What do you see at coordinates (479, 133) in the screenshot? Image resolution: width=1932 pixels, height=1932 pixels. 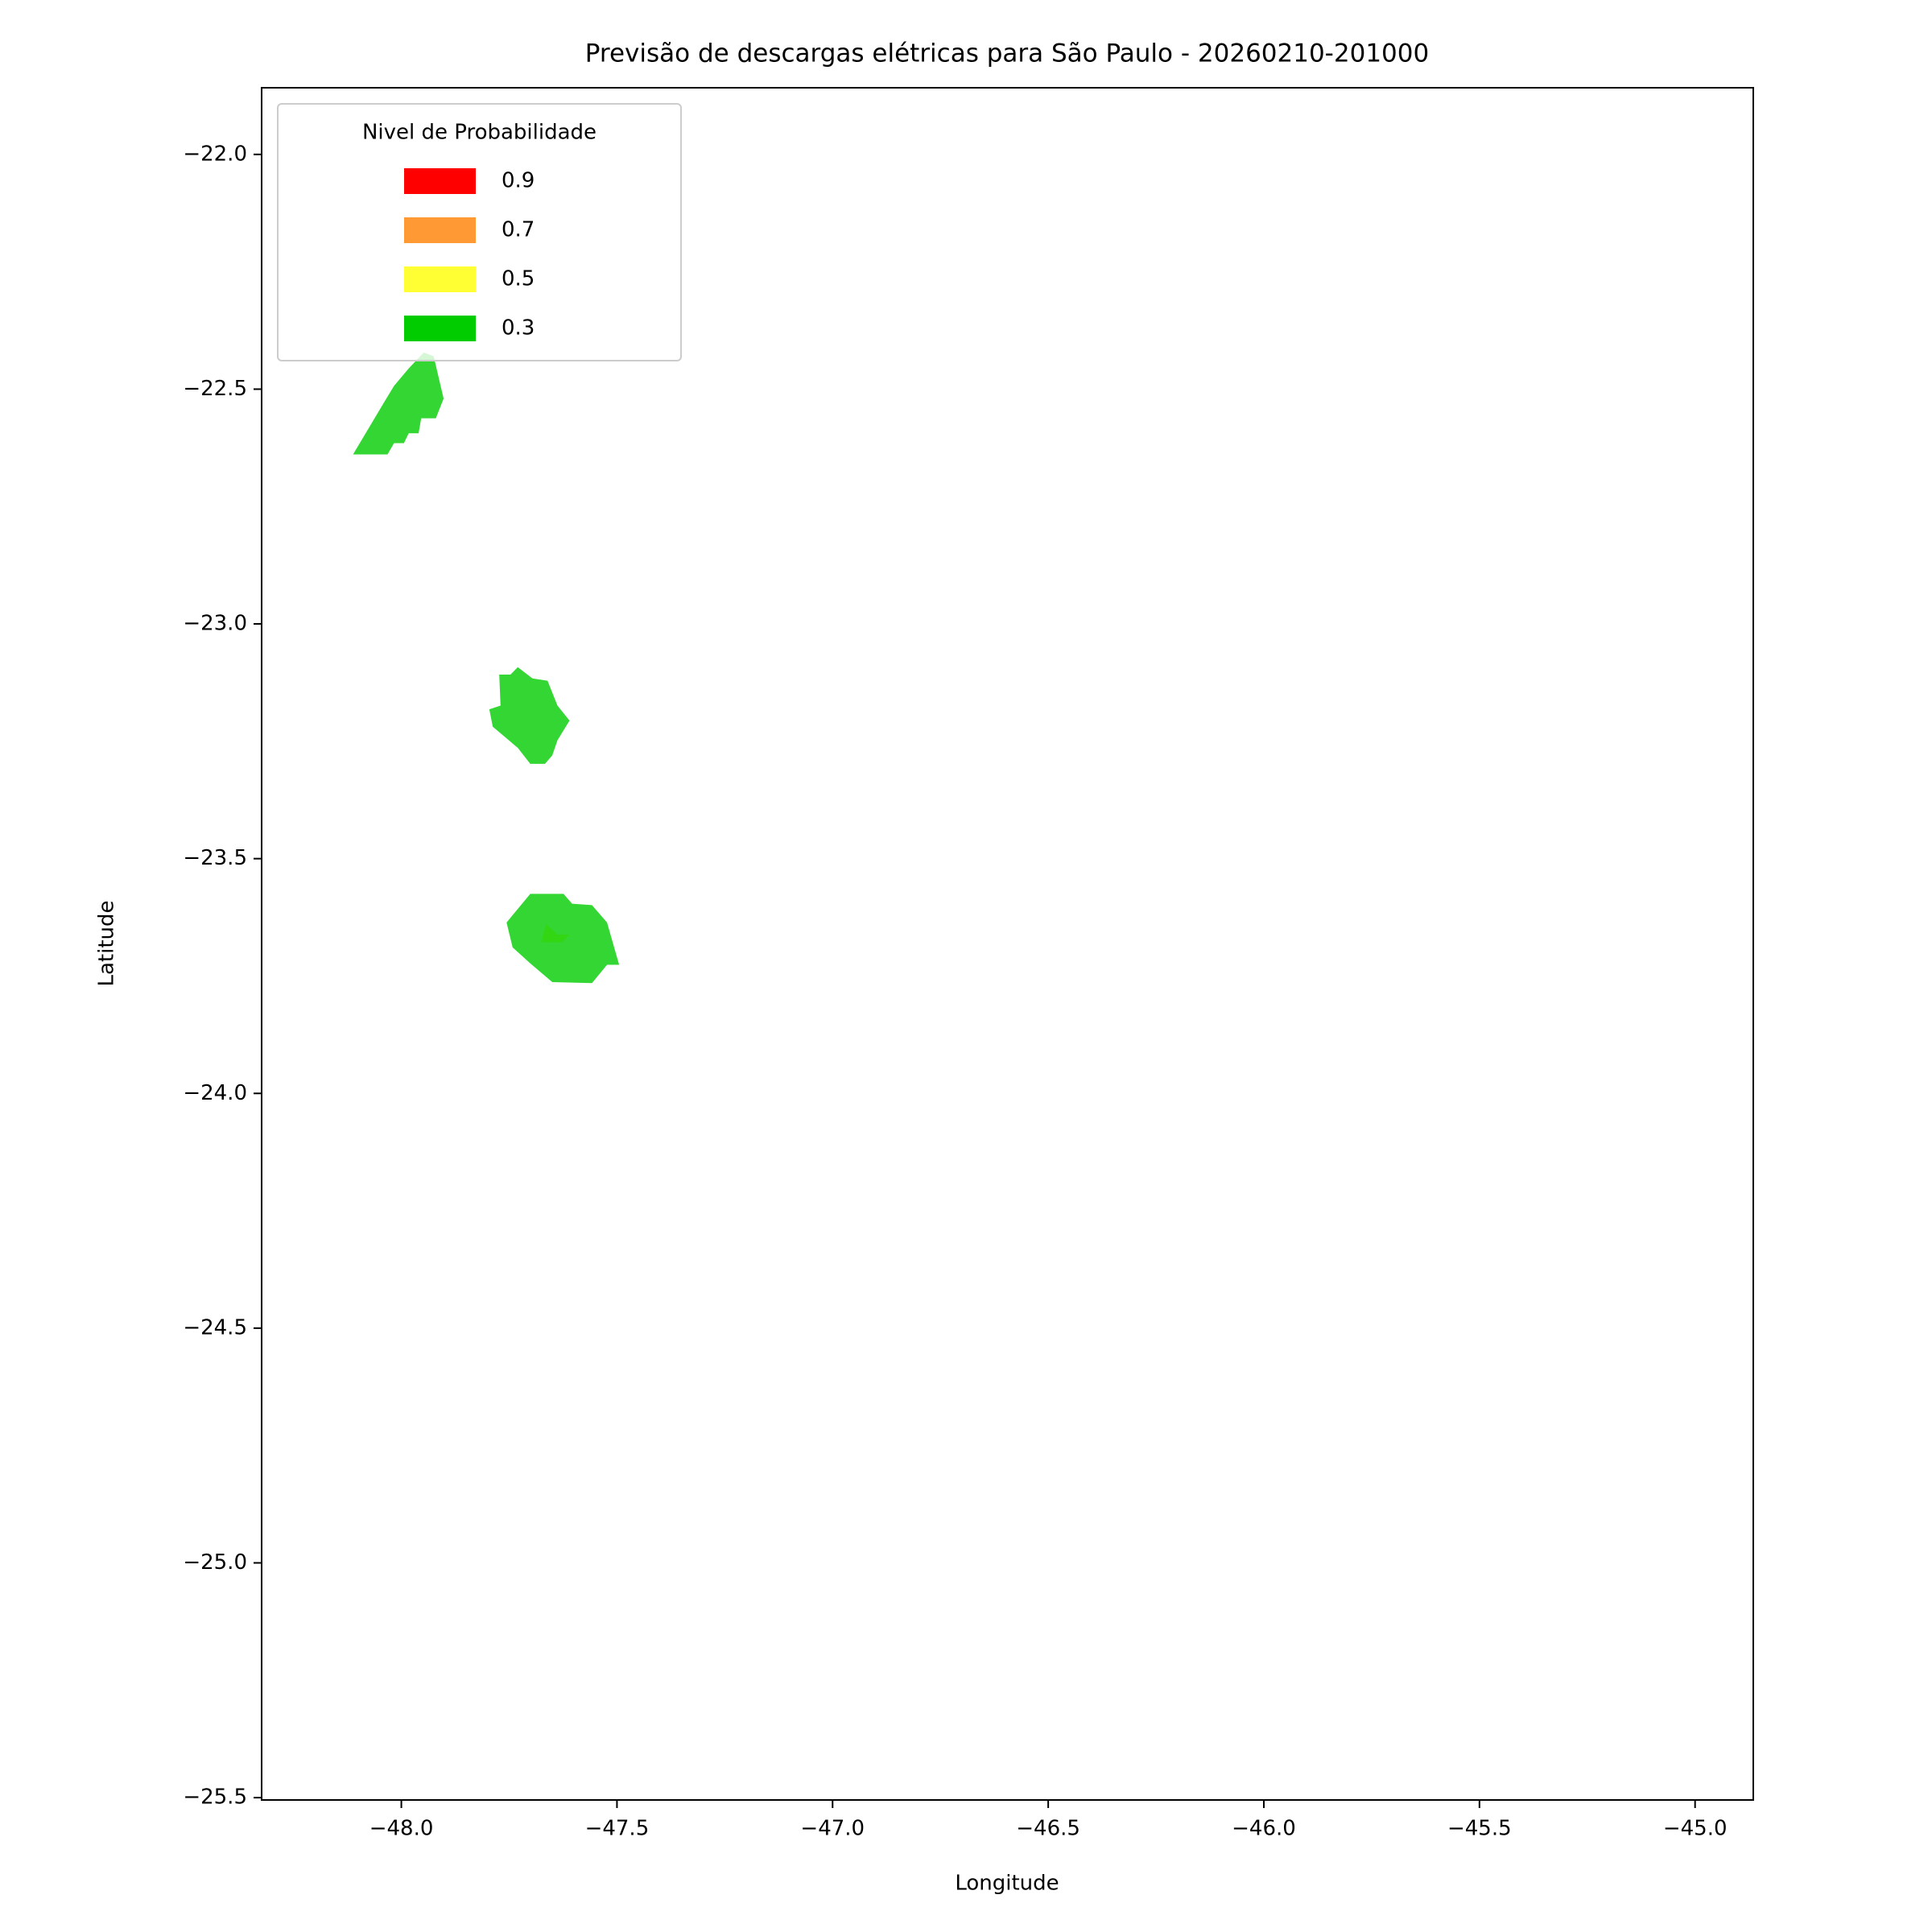 I see `legend-title: Nivel de Probabilidade` at bounding box center [479, 133].